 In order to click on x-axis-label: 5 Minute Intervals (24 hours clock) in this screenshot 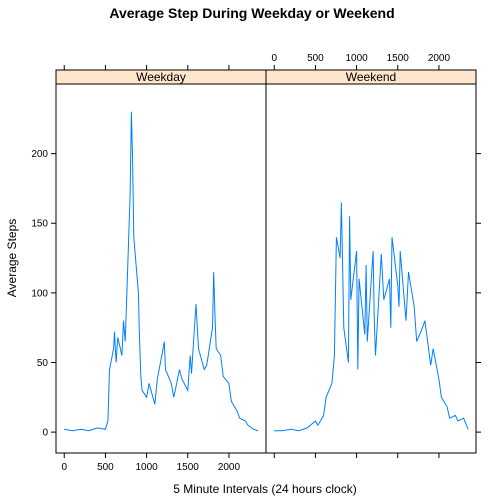, I will do `click(264, 489)`.